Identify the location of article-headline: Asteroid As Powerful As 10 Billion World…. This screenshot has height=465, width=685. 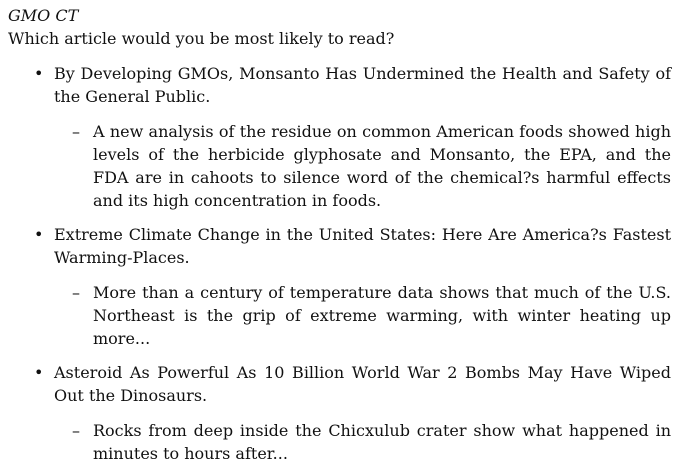
(362, 384).